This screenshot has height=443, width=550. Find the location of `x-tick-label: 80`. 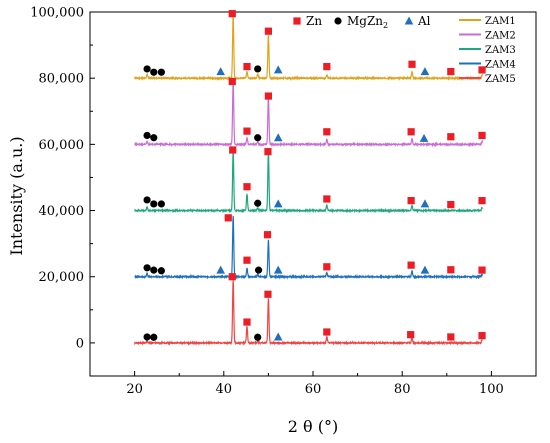

x-tick-label: 80 is located at coordinates (402, 389).